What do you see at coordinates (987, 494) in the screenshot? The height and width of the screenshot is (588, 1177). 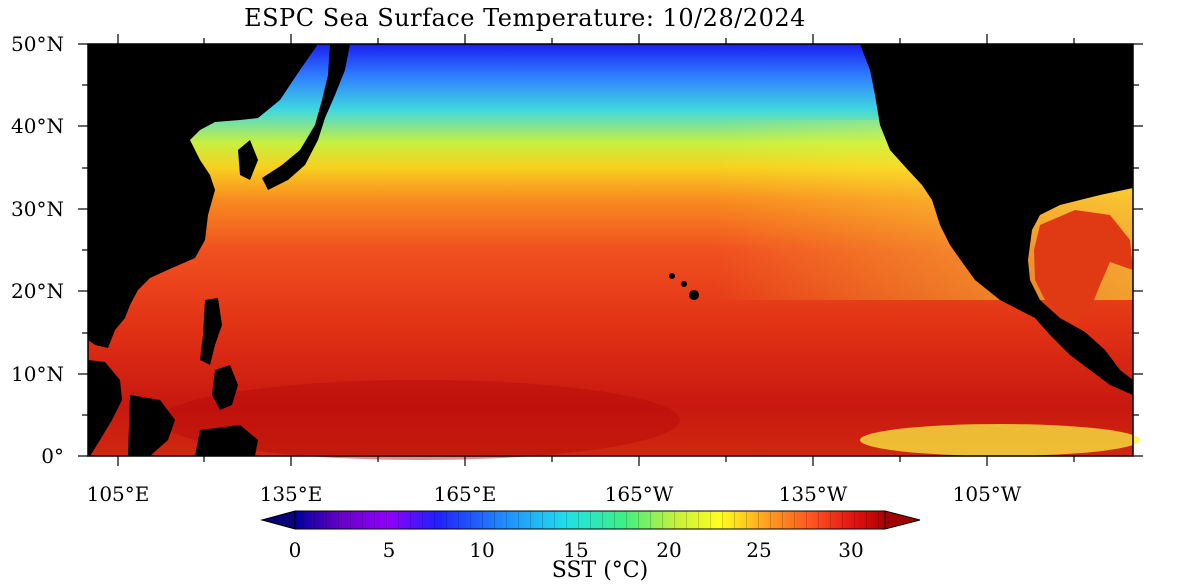 I see `lon-label-105w: 105°W` at bounding box center [987, 494].